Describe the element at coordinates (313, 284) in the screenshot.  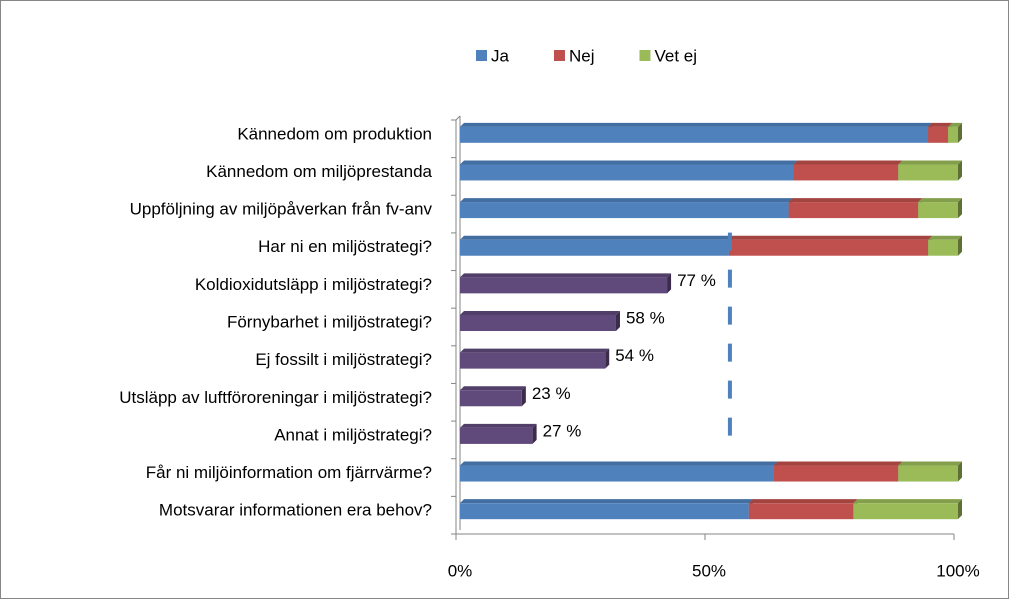
I see `category-label: Koldioxidutsläpp i miljöstrategi?` at that location.